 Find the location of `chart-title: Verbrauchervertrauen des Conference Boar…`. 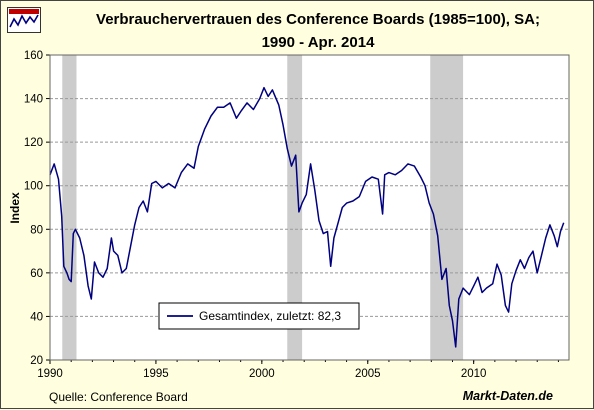

chart-title: Verbrauchervertrauen des Conference Boar… is located at coordinates (318, 19).